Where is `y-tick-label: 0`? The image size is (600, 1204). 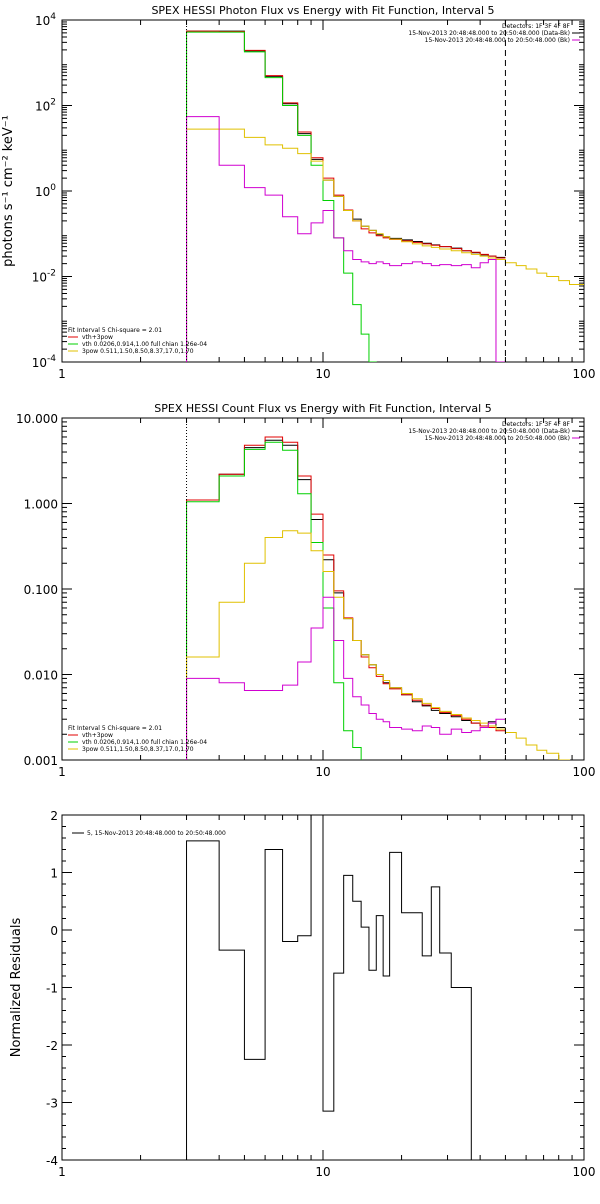
y-tick-label: 0 is located at coordinates (54, 931).